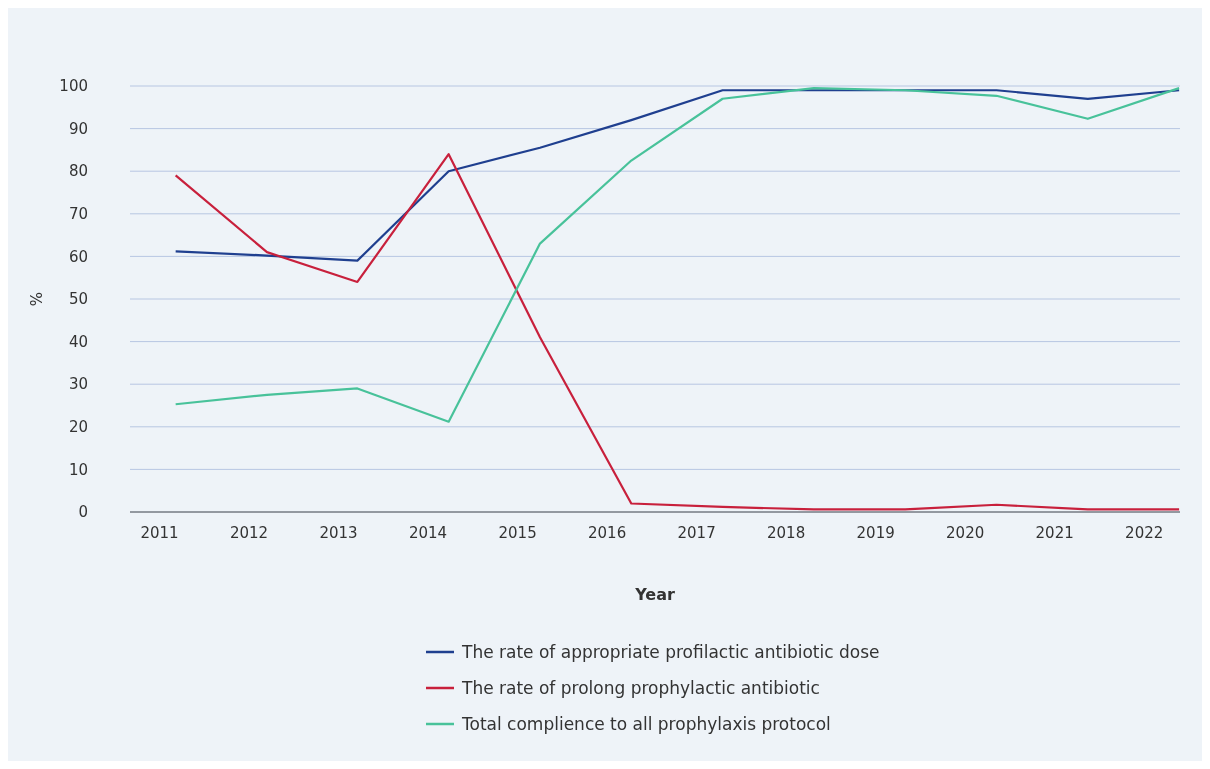 This screenshot has height=769, width=1210. I want to click on x-tick-label: 2020, so click(965, 533).